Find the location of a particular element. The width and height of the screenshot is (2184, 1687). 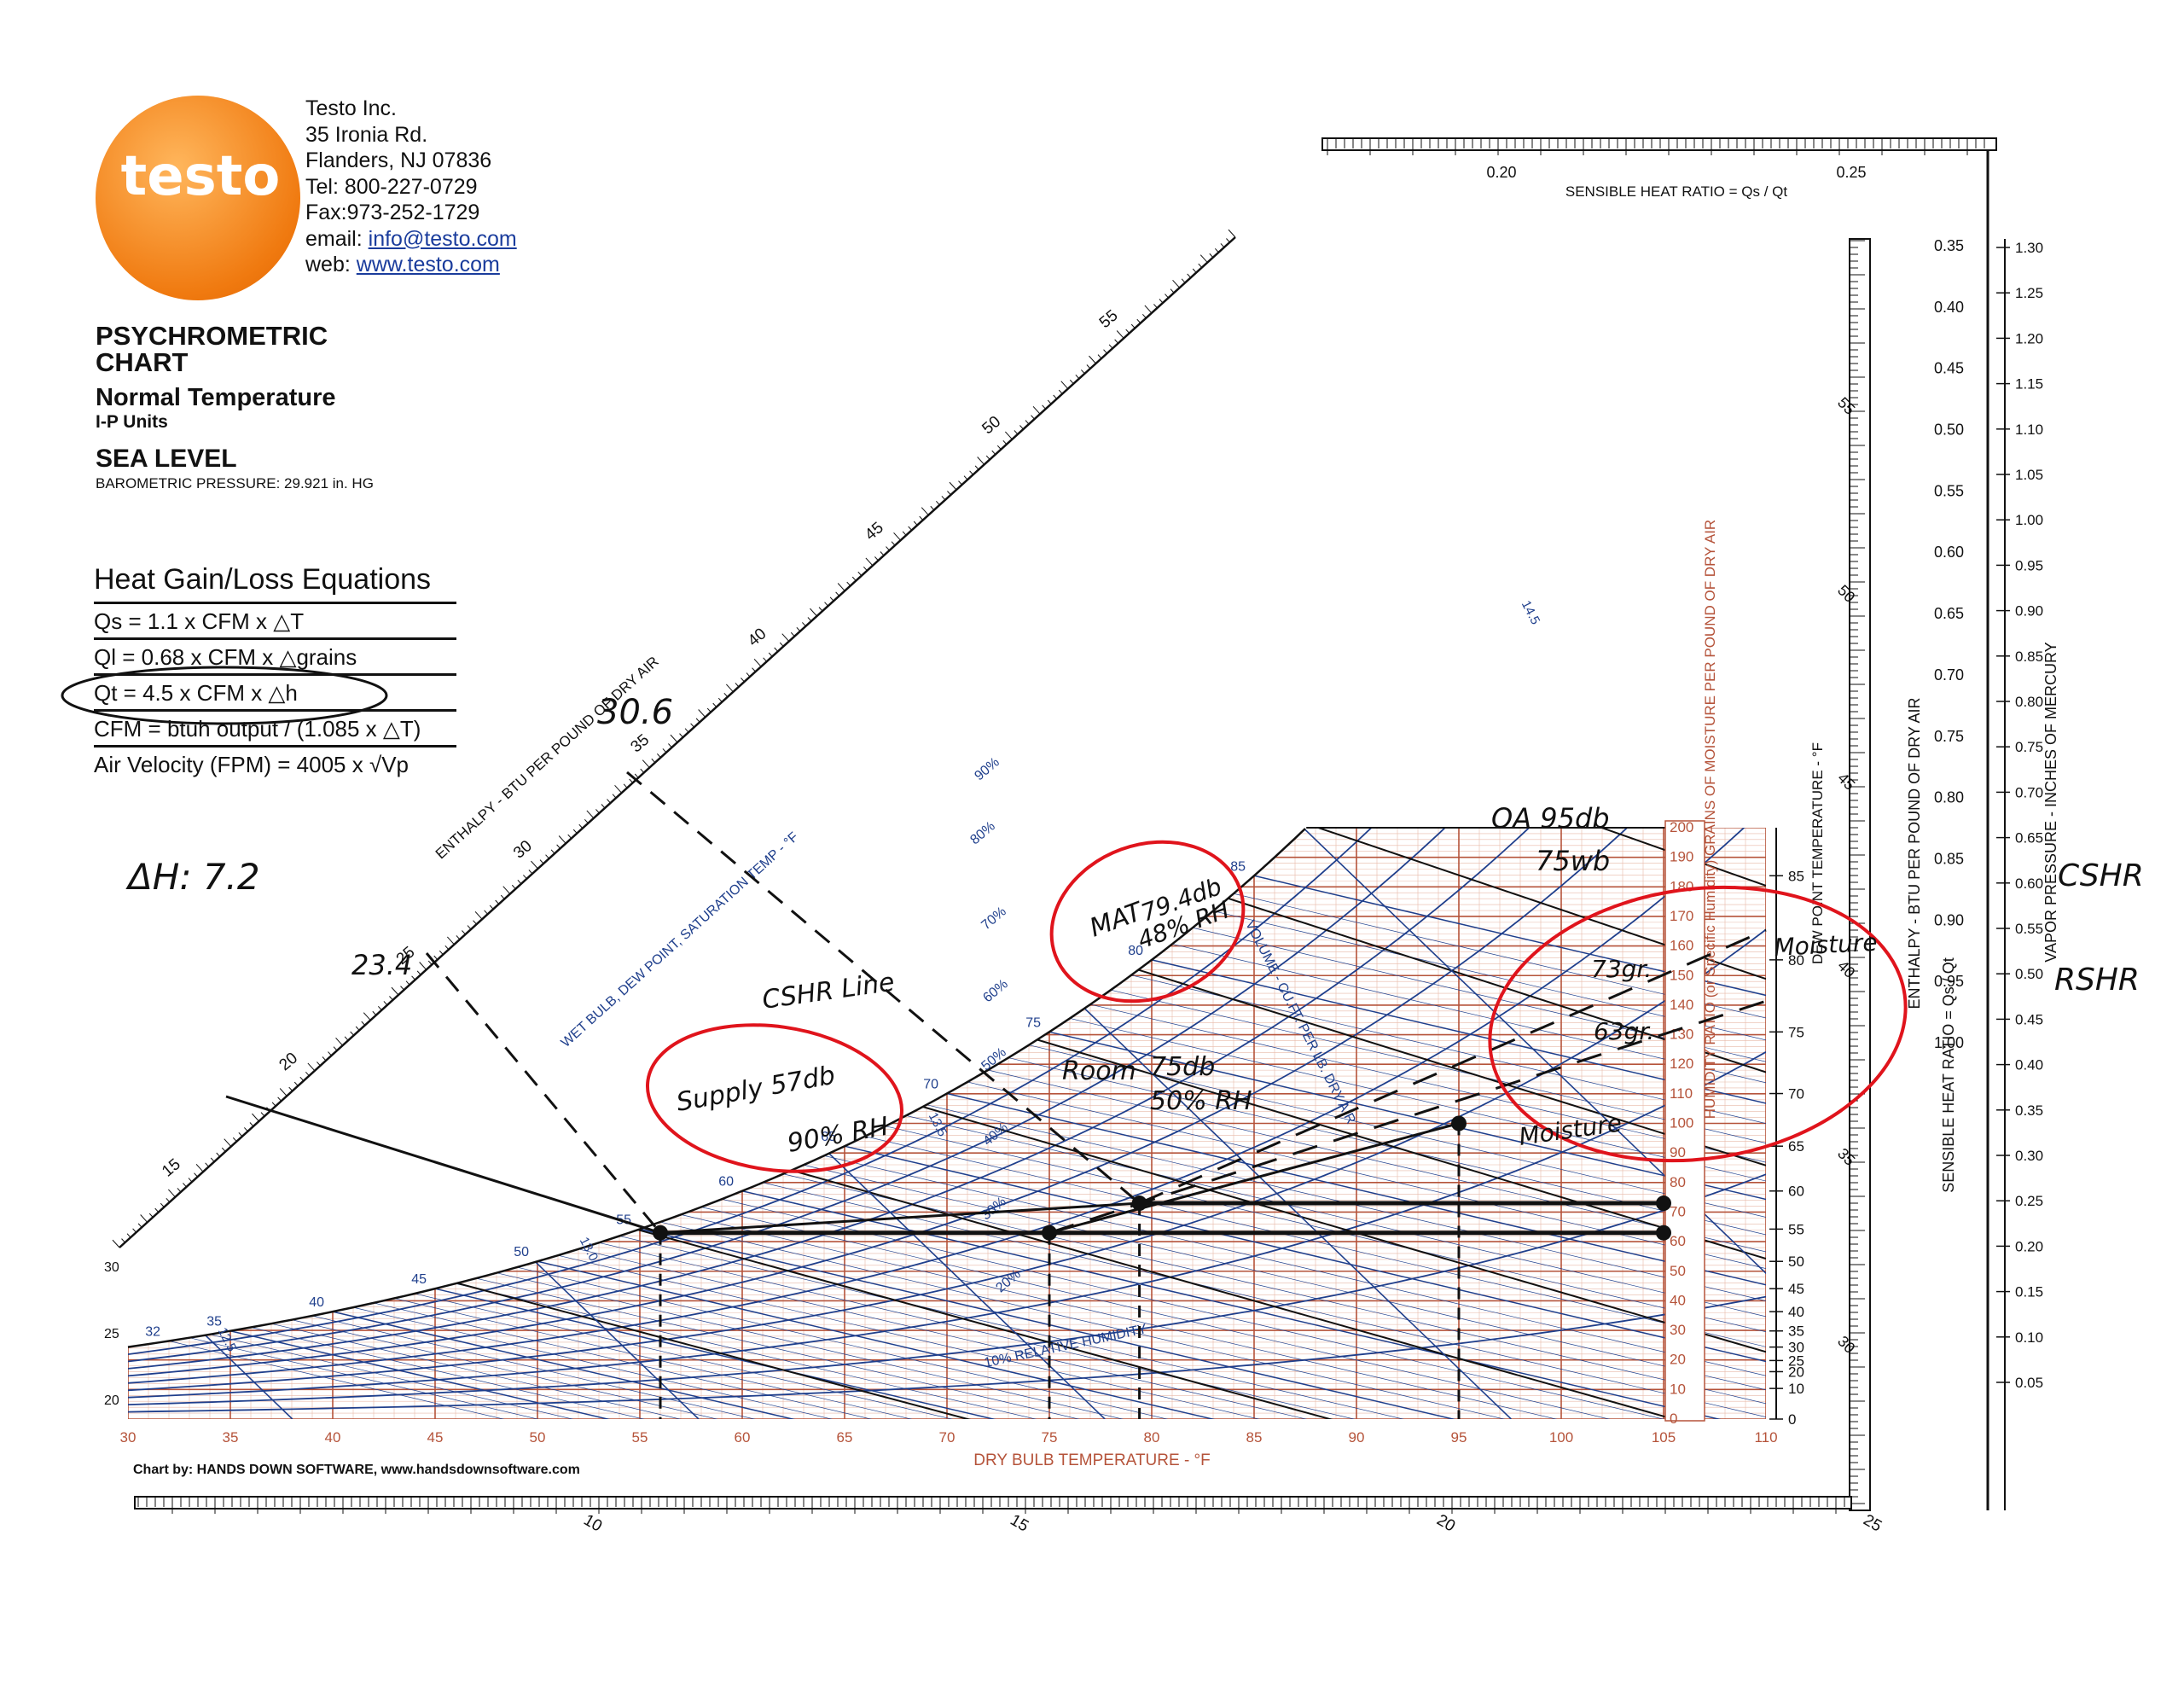

vapor-tick-label: 0.55 is located at coordinates (2029, 929).